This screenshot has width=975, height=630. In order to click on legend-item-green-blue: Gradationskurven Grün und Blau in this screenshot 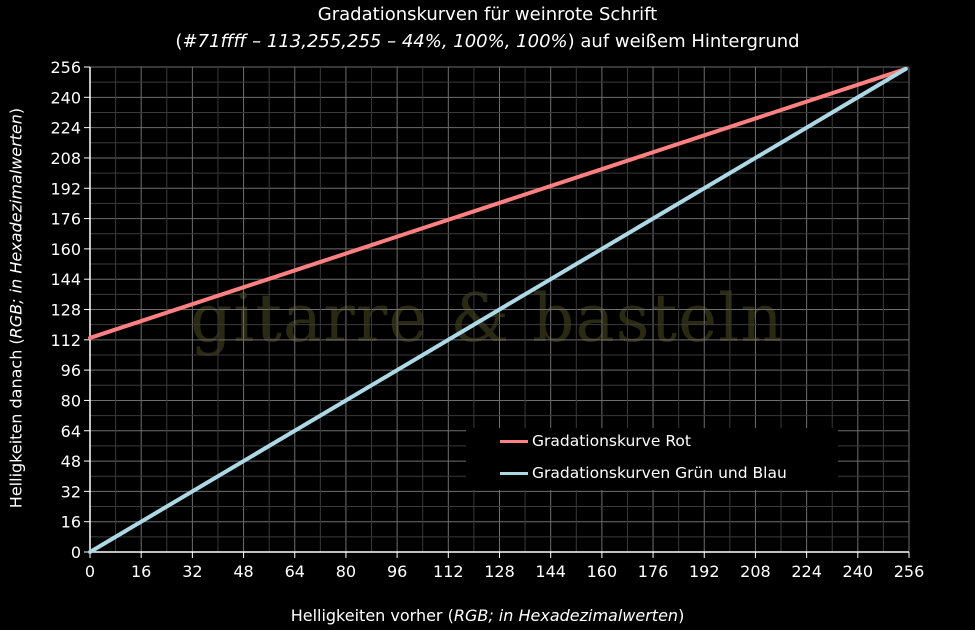, I will do `click(643, 474)`.